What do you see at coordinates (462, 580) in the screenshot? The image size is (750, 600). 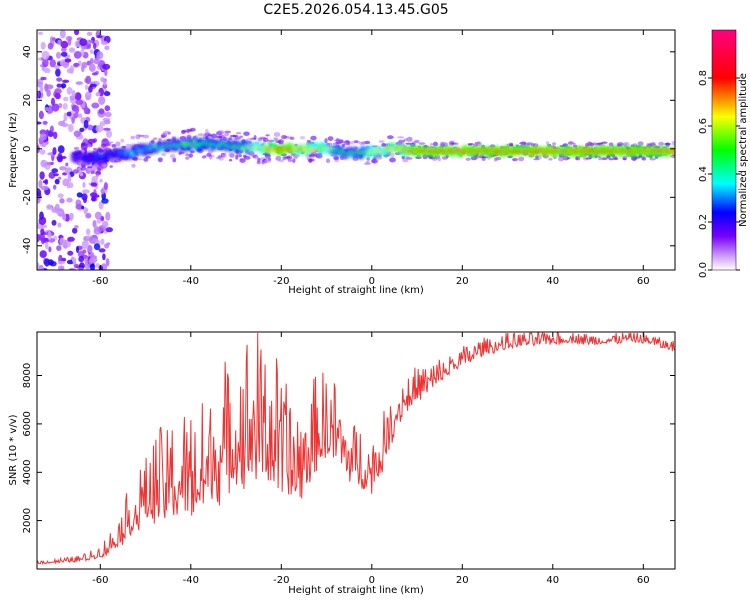 I see `x-tick-label: 20` at bounding box center [462, 580].